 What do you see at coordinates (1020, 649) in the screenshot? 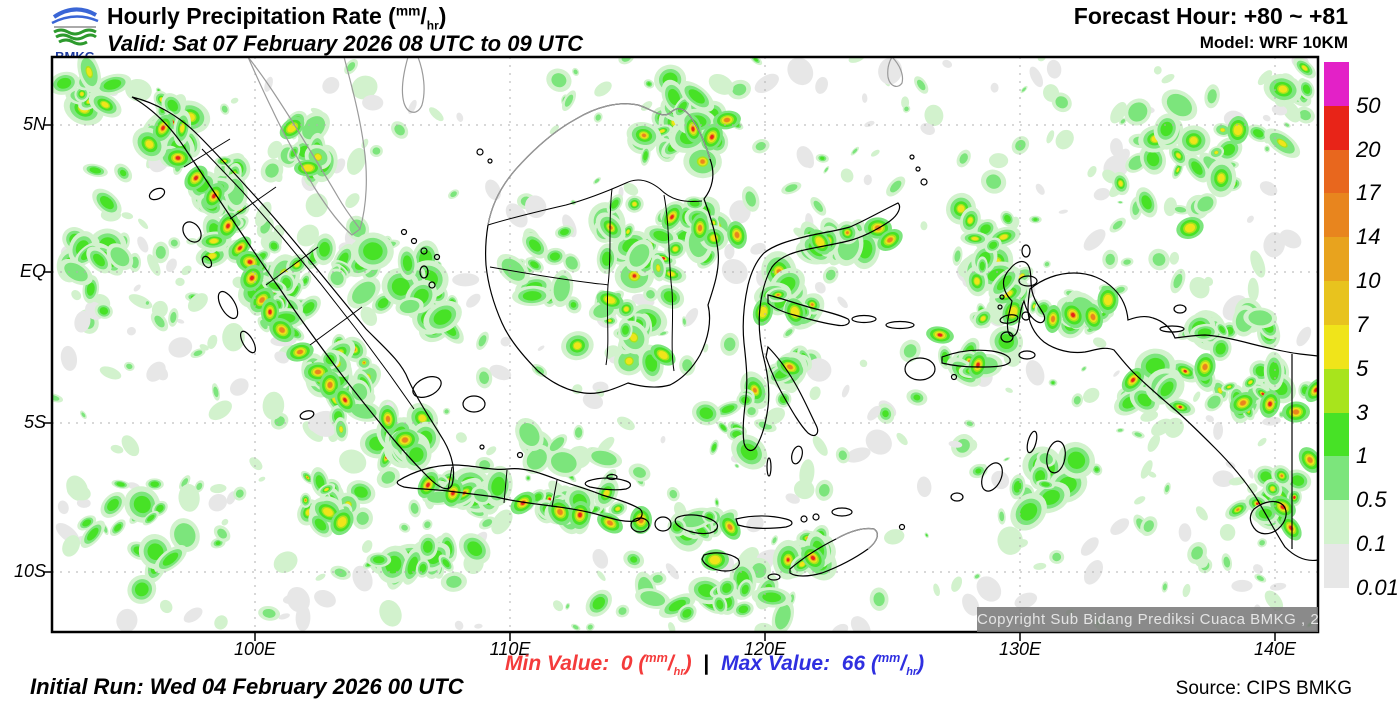
I see `xlabel-130e: 130E` at bounding box center [1020, 649].